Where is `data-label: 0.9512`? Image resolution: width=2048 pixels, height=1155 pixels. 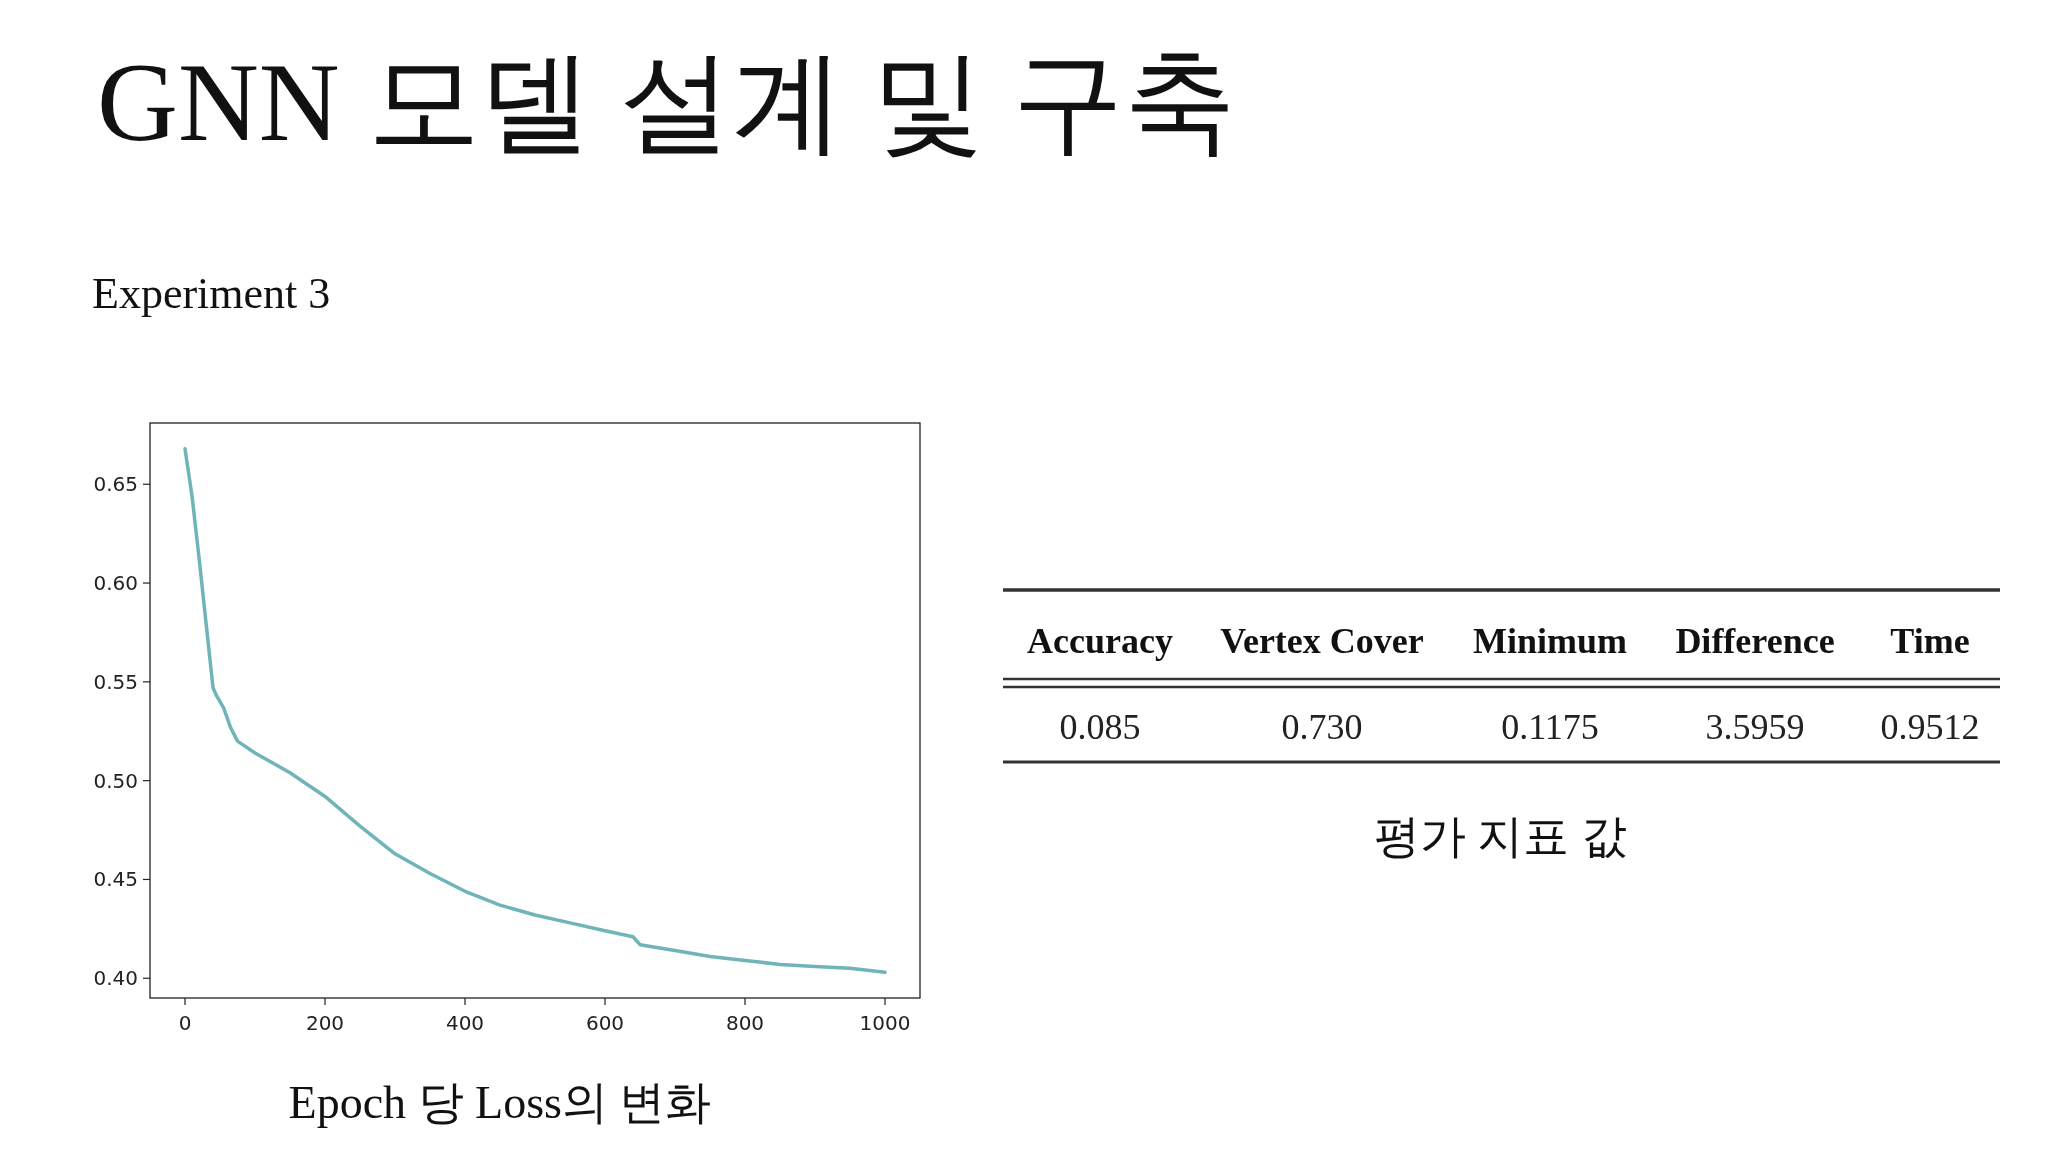 data-label: 0.9512 is located at coordinates (1930, 727).